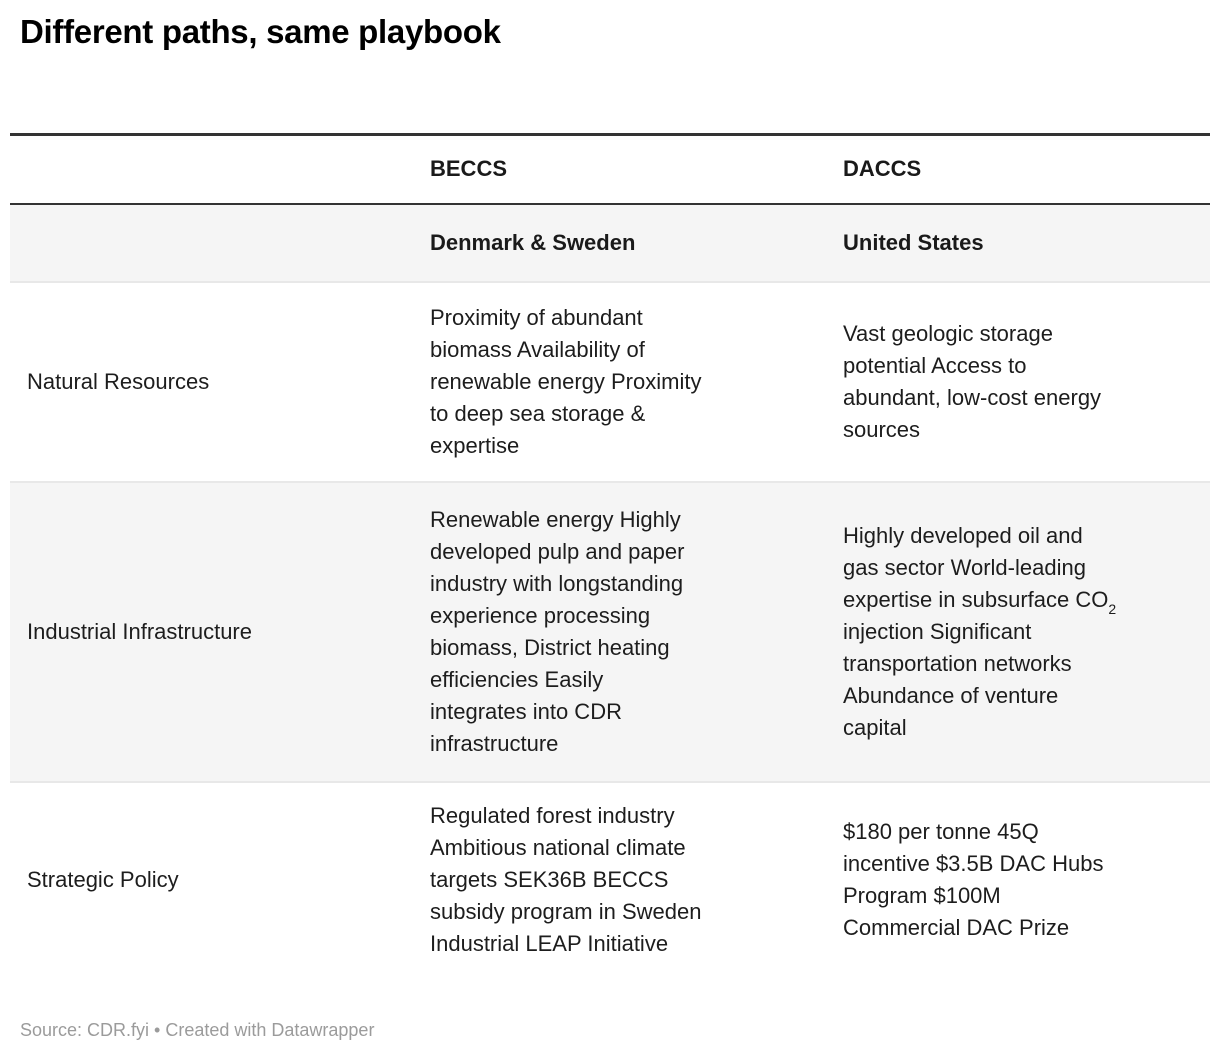  I want to click on table-header-row: BECCS DACCS, so click(610, 169).